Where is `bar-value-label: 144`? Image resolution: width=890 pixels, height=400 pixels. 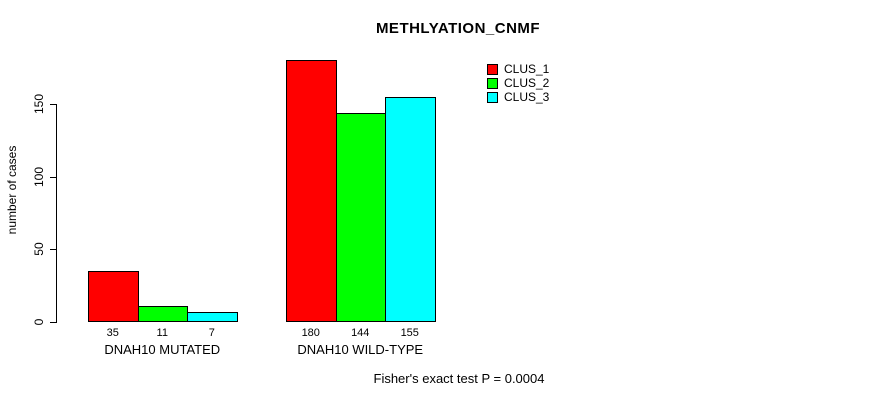
bar-value-label: 144 is located at coordinates (360, 333).